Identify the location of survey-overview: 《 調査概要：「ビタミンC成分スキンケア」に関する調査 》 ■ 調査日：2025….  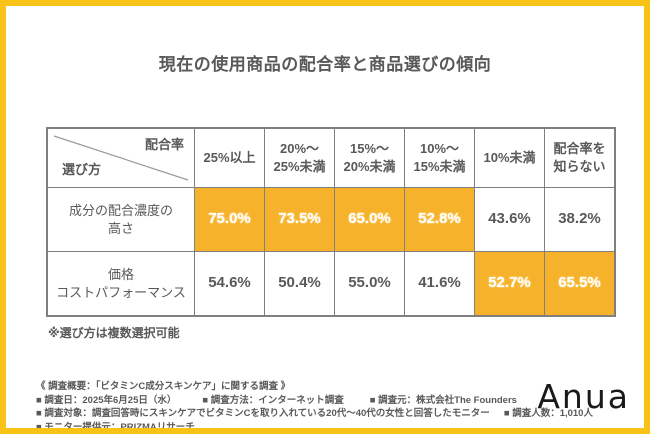
(314, 406).